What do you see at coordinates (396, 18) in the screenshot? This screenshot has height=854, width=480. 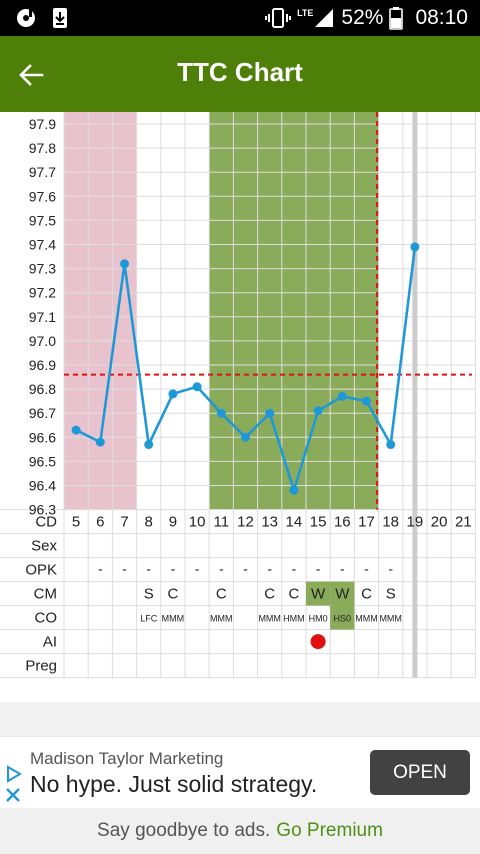 I see `battery-icon` at bounding box center [396, 18].